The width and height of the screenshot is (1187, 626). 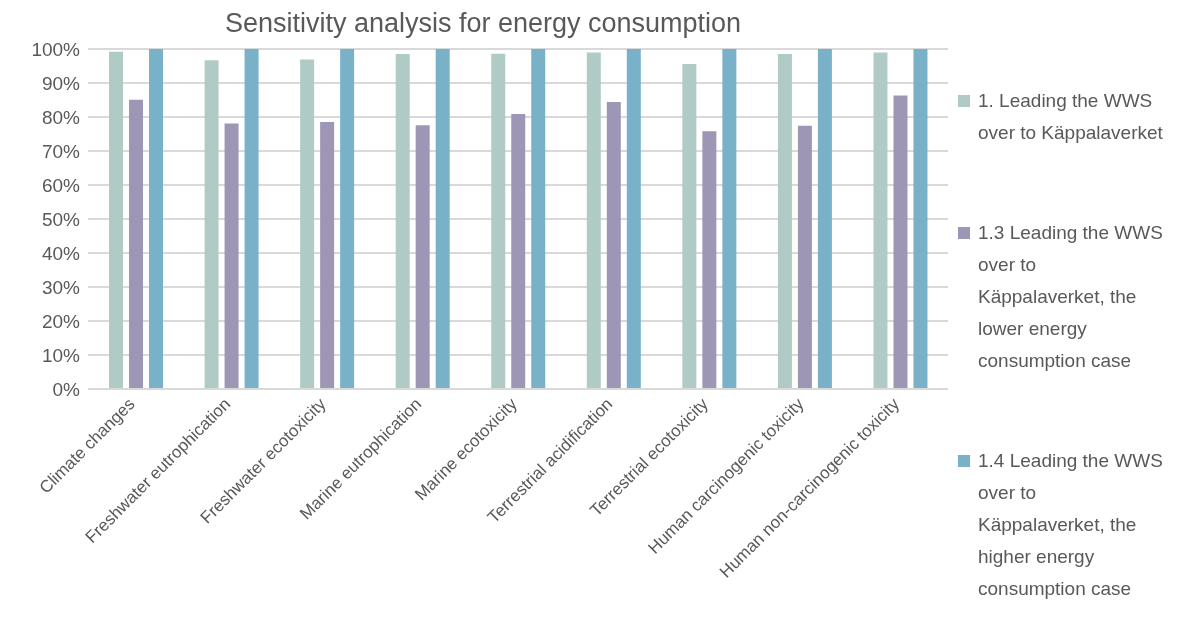 What do you see at coordinates (483, 23) in the screenshot?
I see `chart-title: Sensitivity analysis for energy consumption` at bounding box center [483, 23].